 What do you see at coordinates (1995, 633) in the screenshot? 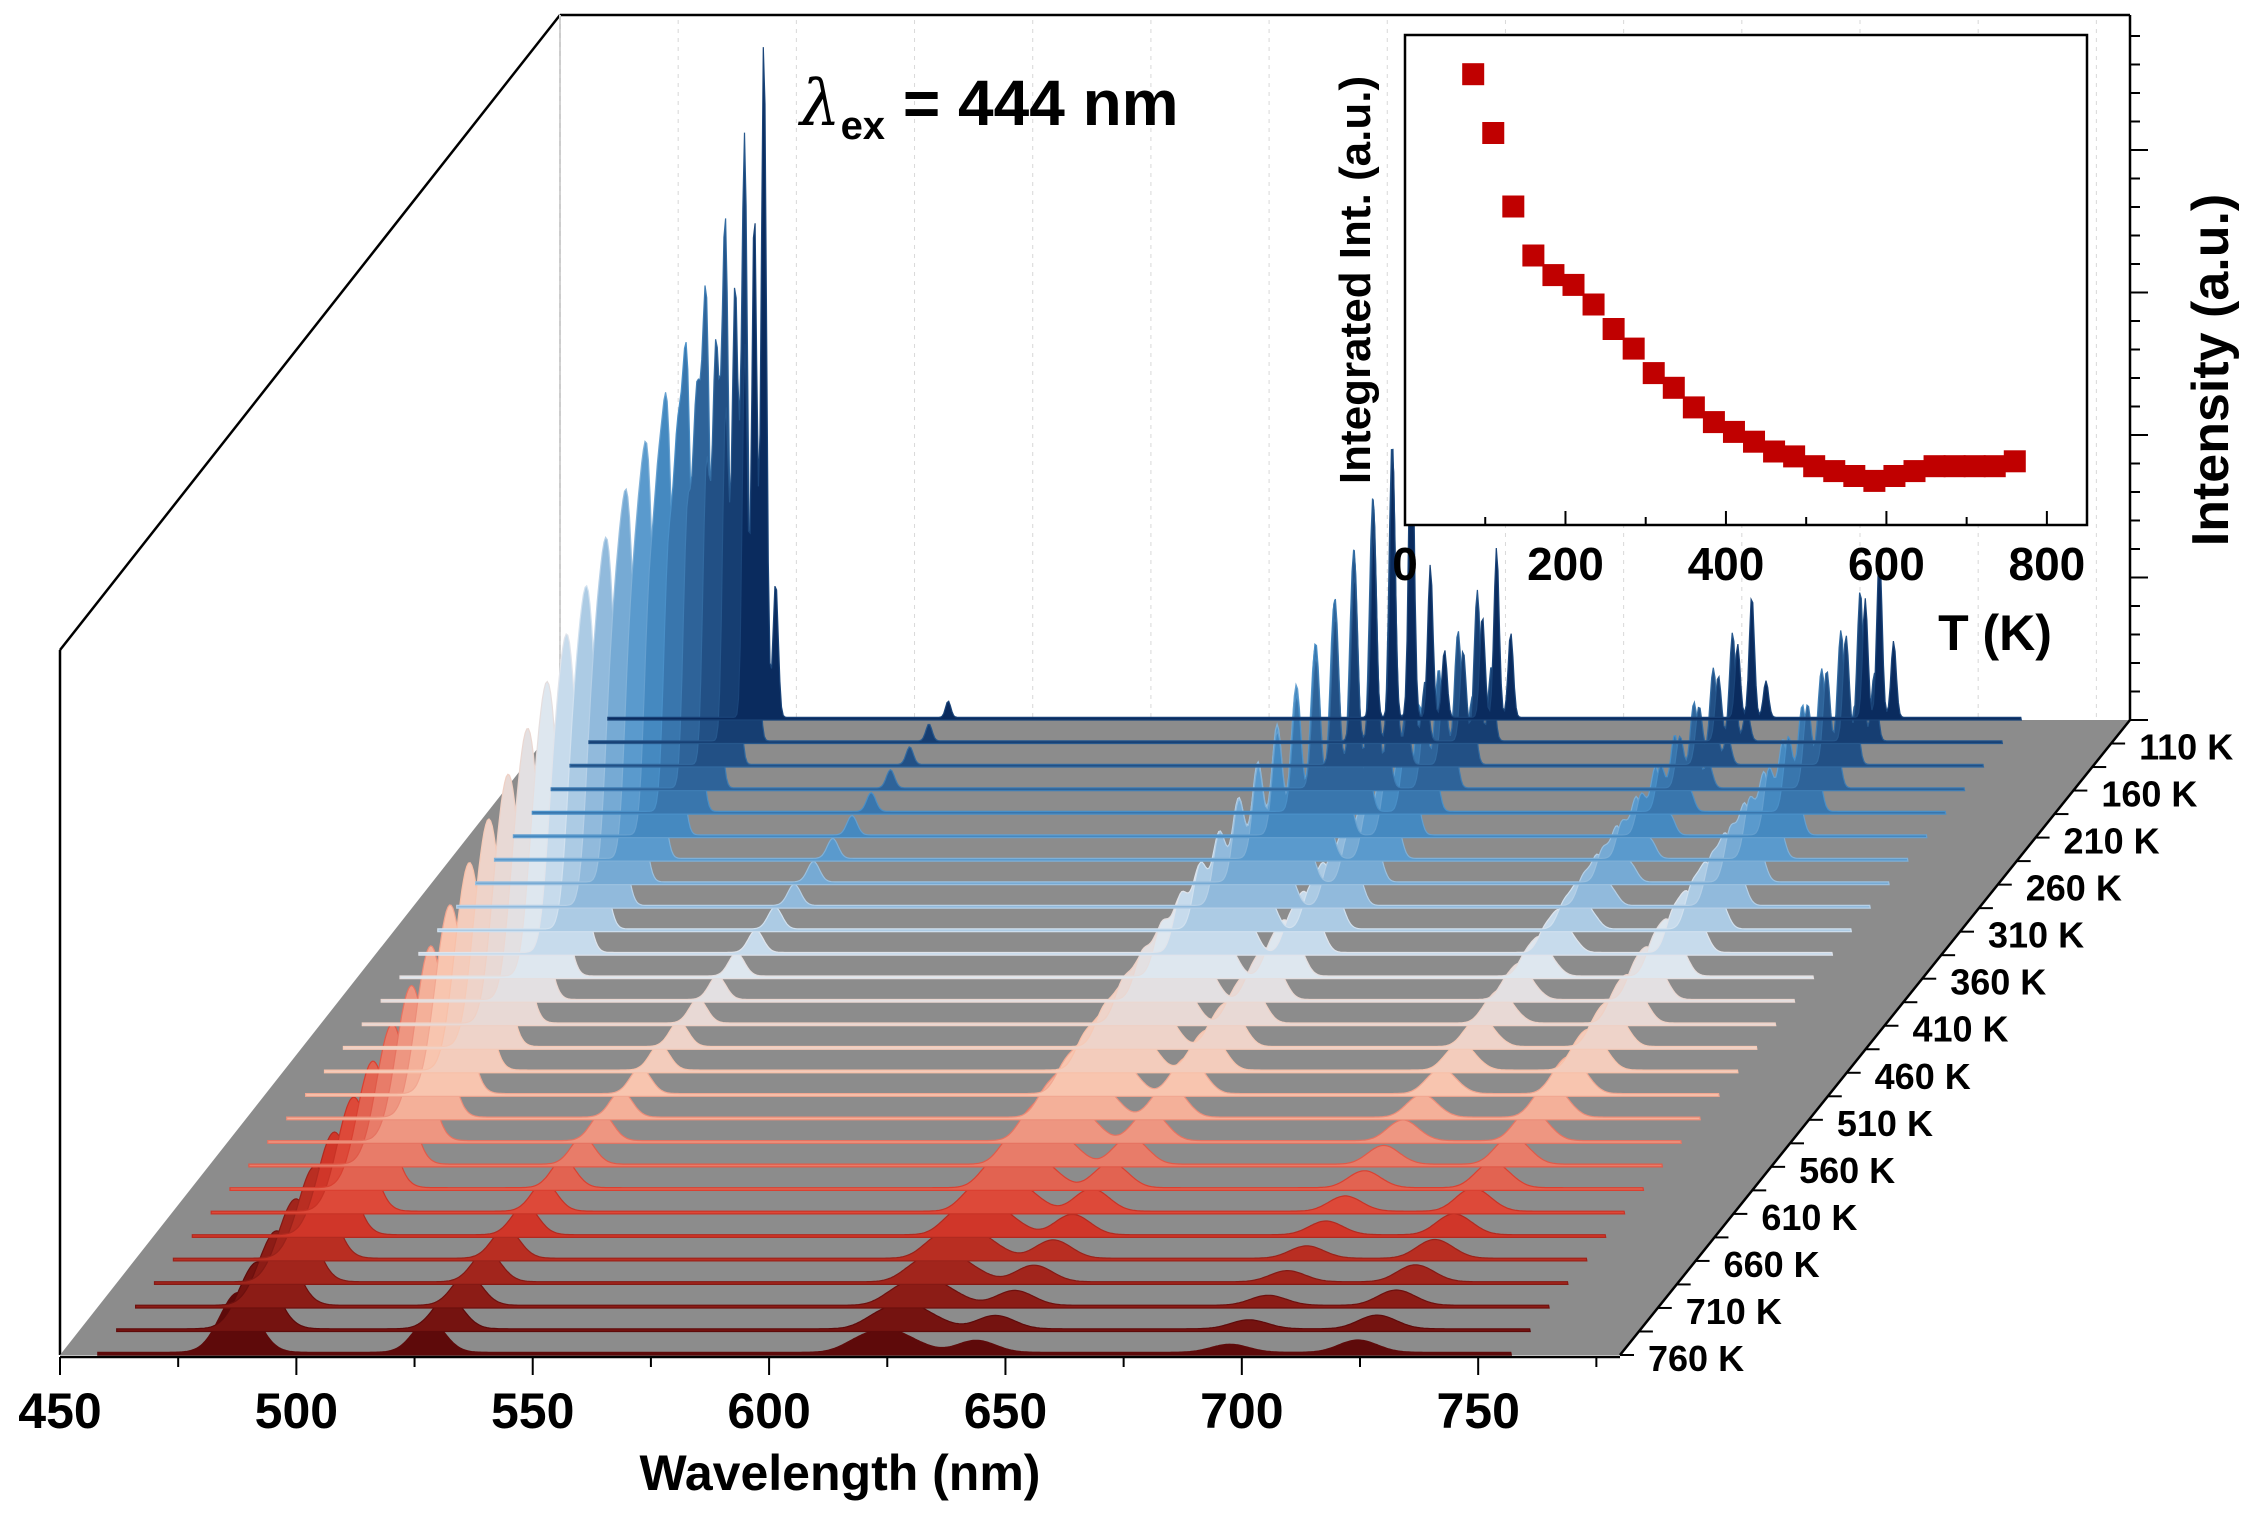
I see `inset-x-axis-label: T (K)` at bounding box center [1995, 633].